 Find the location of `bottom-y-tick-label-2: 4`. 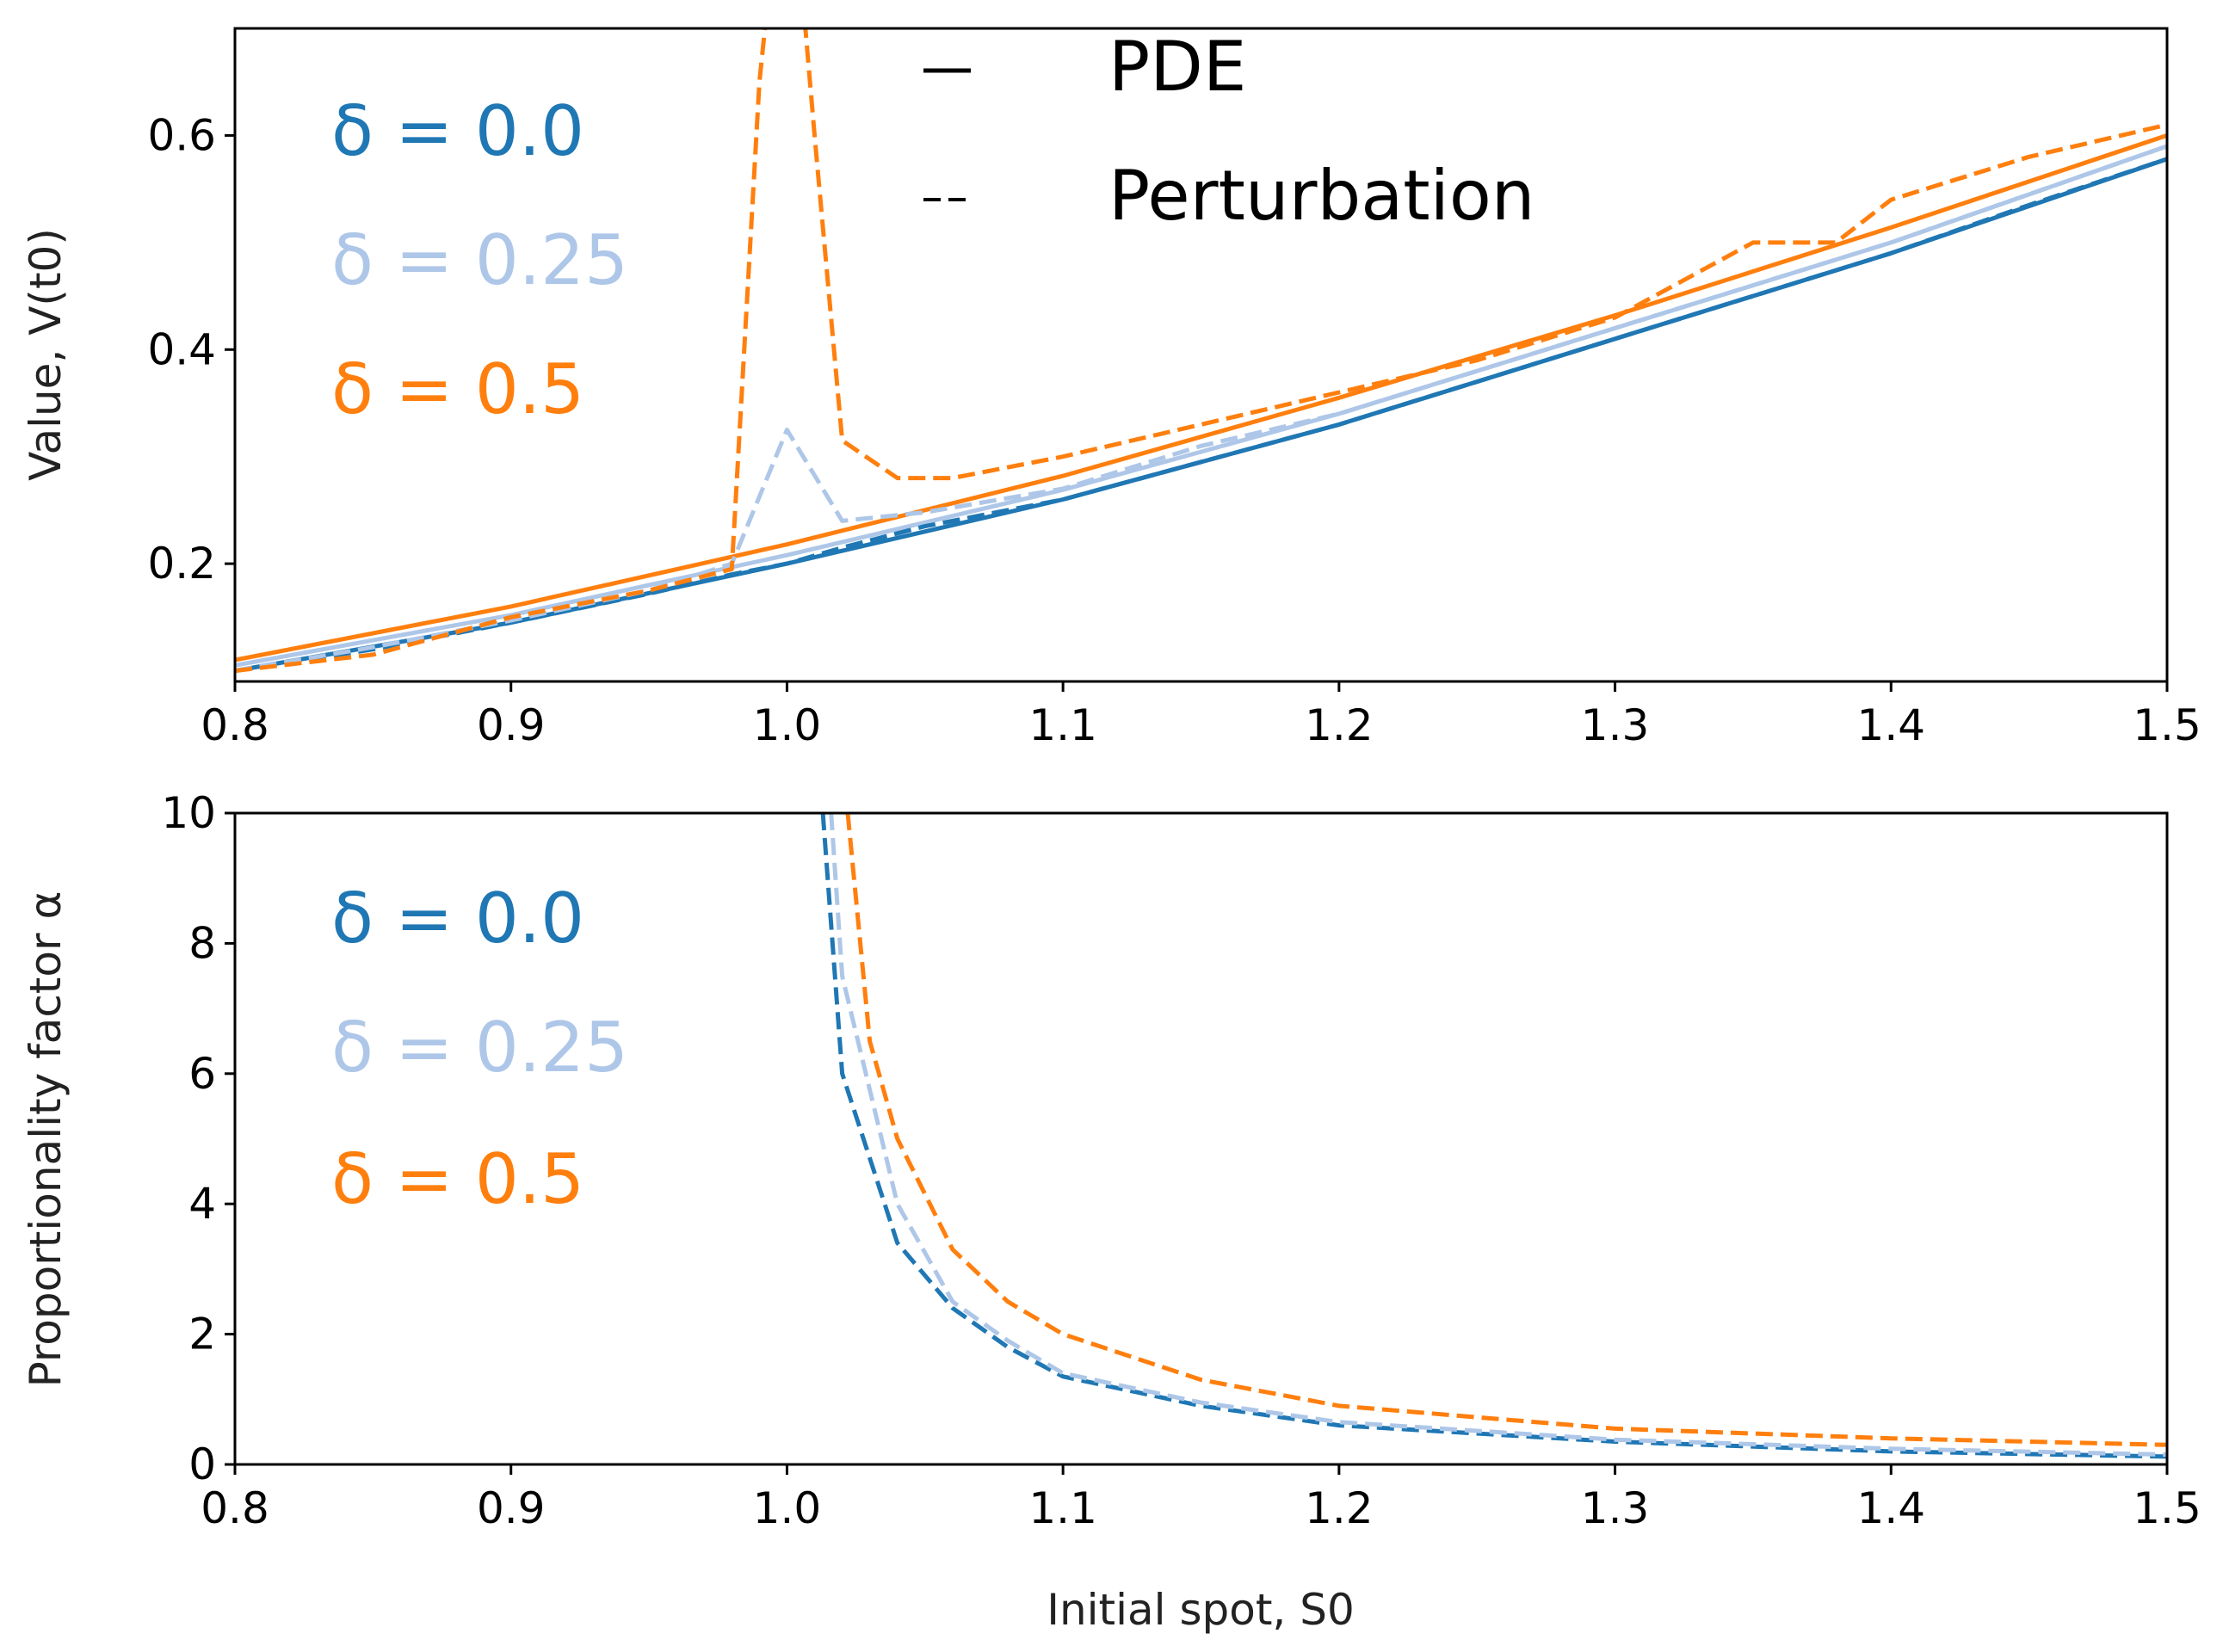

bottom-y-tick-label-2: 4 is located at coordinates (202, 1204).